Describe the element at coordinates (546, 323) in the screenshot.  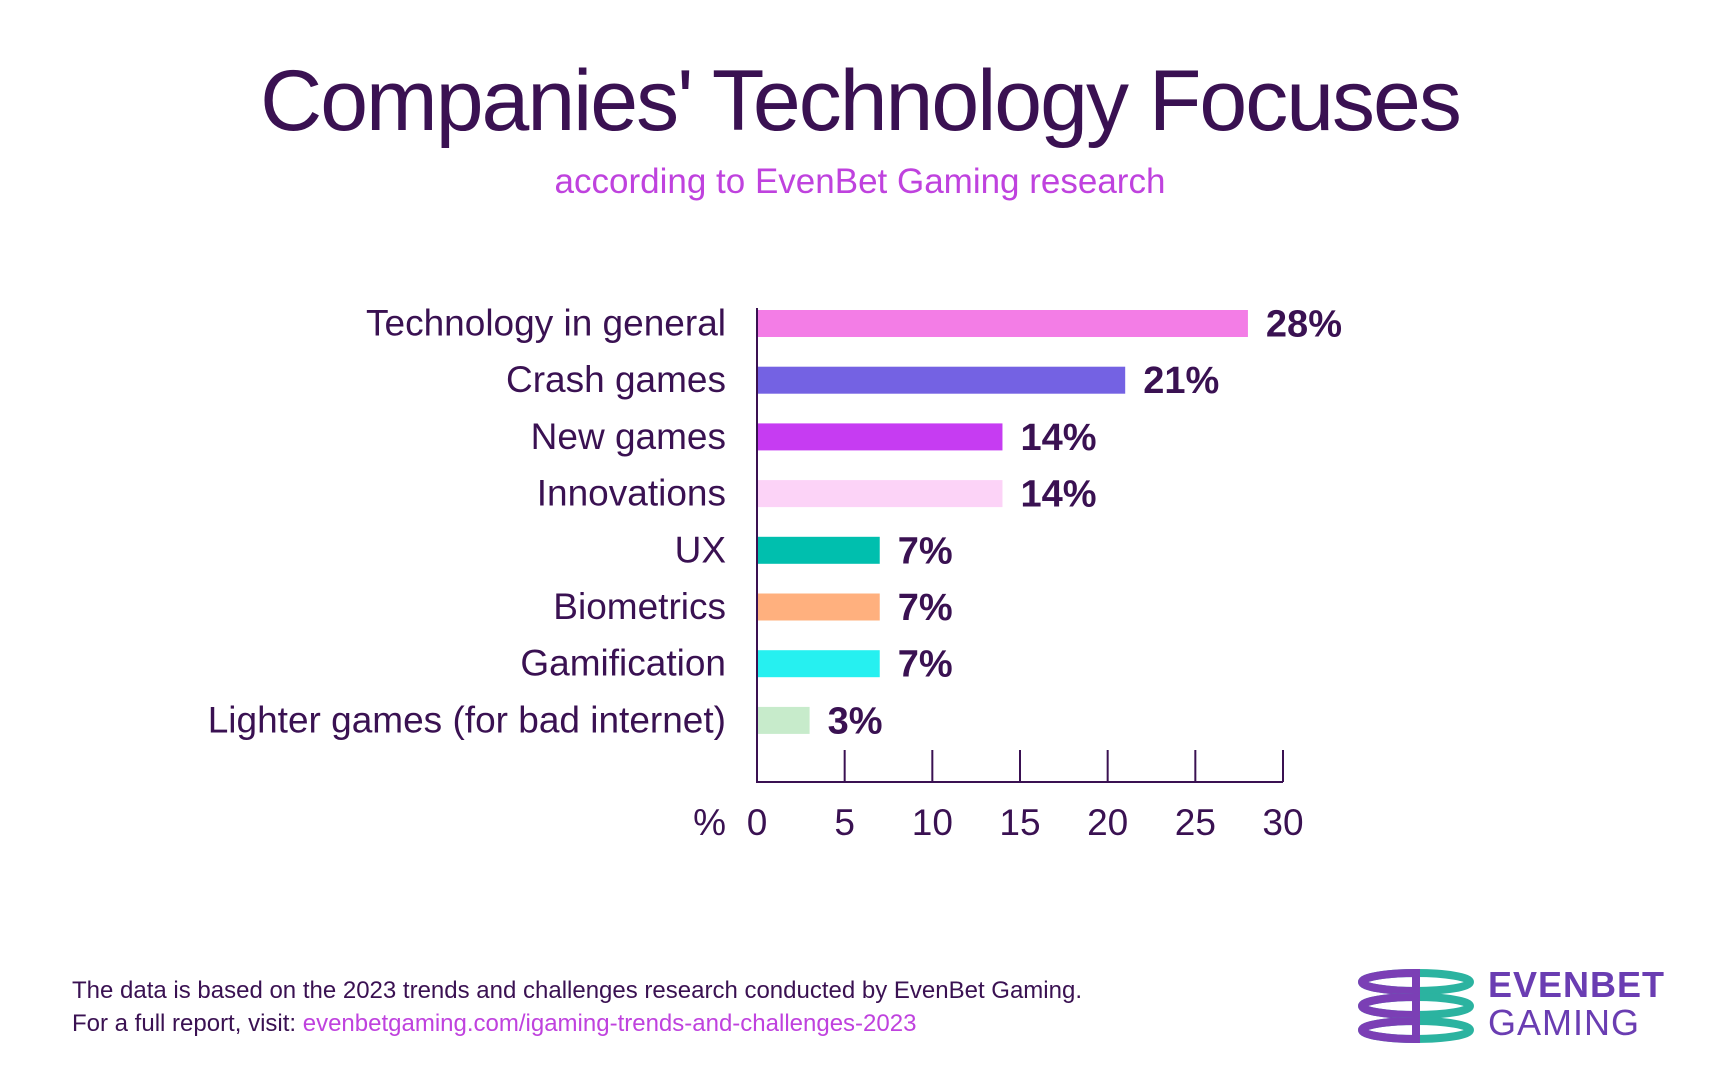
I see `category-label-0: Technology in general` at that location.